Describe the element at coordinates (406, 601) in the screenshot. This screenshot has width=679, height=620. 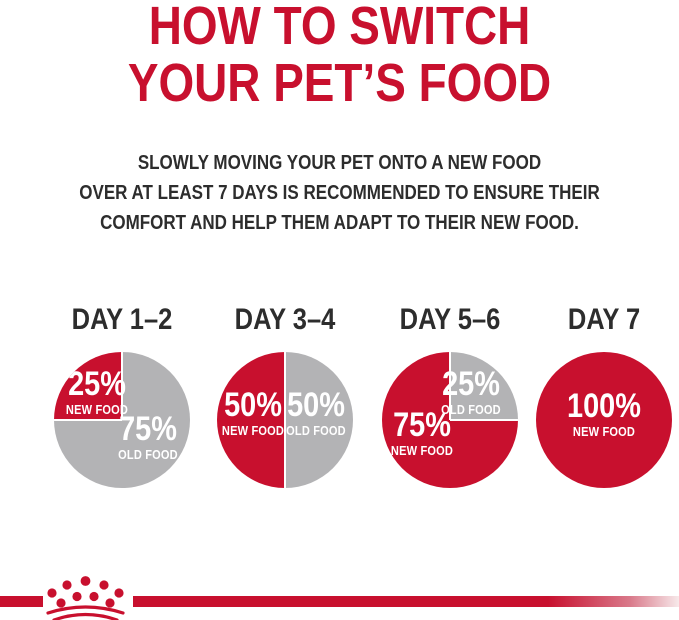
I see `footer-rule-right` at that location.